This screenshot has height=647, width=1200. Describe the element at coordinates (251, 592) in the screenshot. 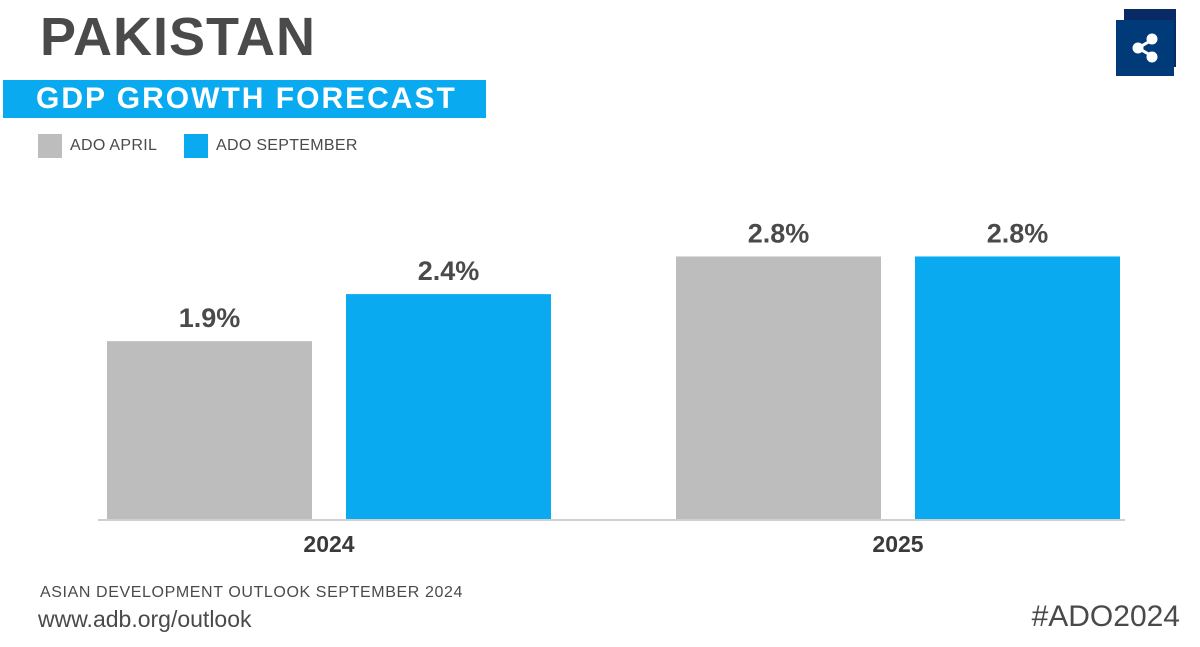

I see `source-text: ASIAN DEVELOPMENT OUTLOOK SEPTEMBER 2024` at that location.